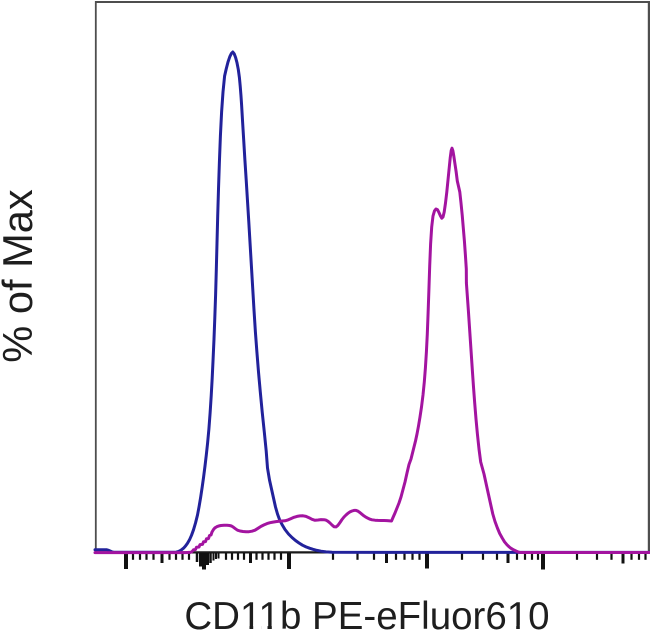  I want to click on svg-text: % of Max, so click(20, 276).